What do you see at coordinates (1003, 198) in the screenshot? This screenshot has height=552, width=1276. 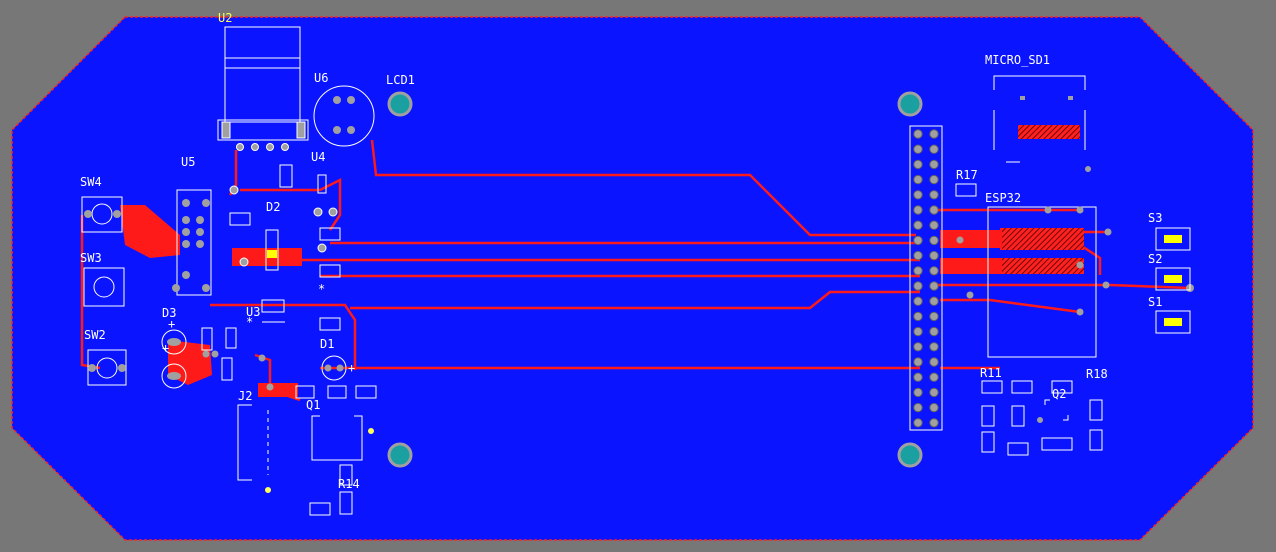 I see `label-esp32: ESP32` at bounding box center [1003, 198].